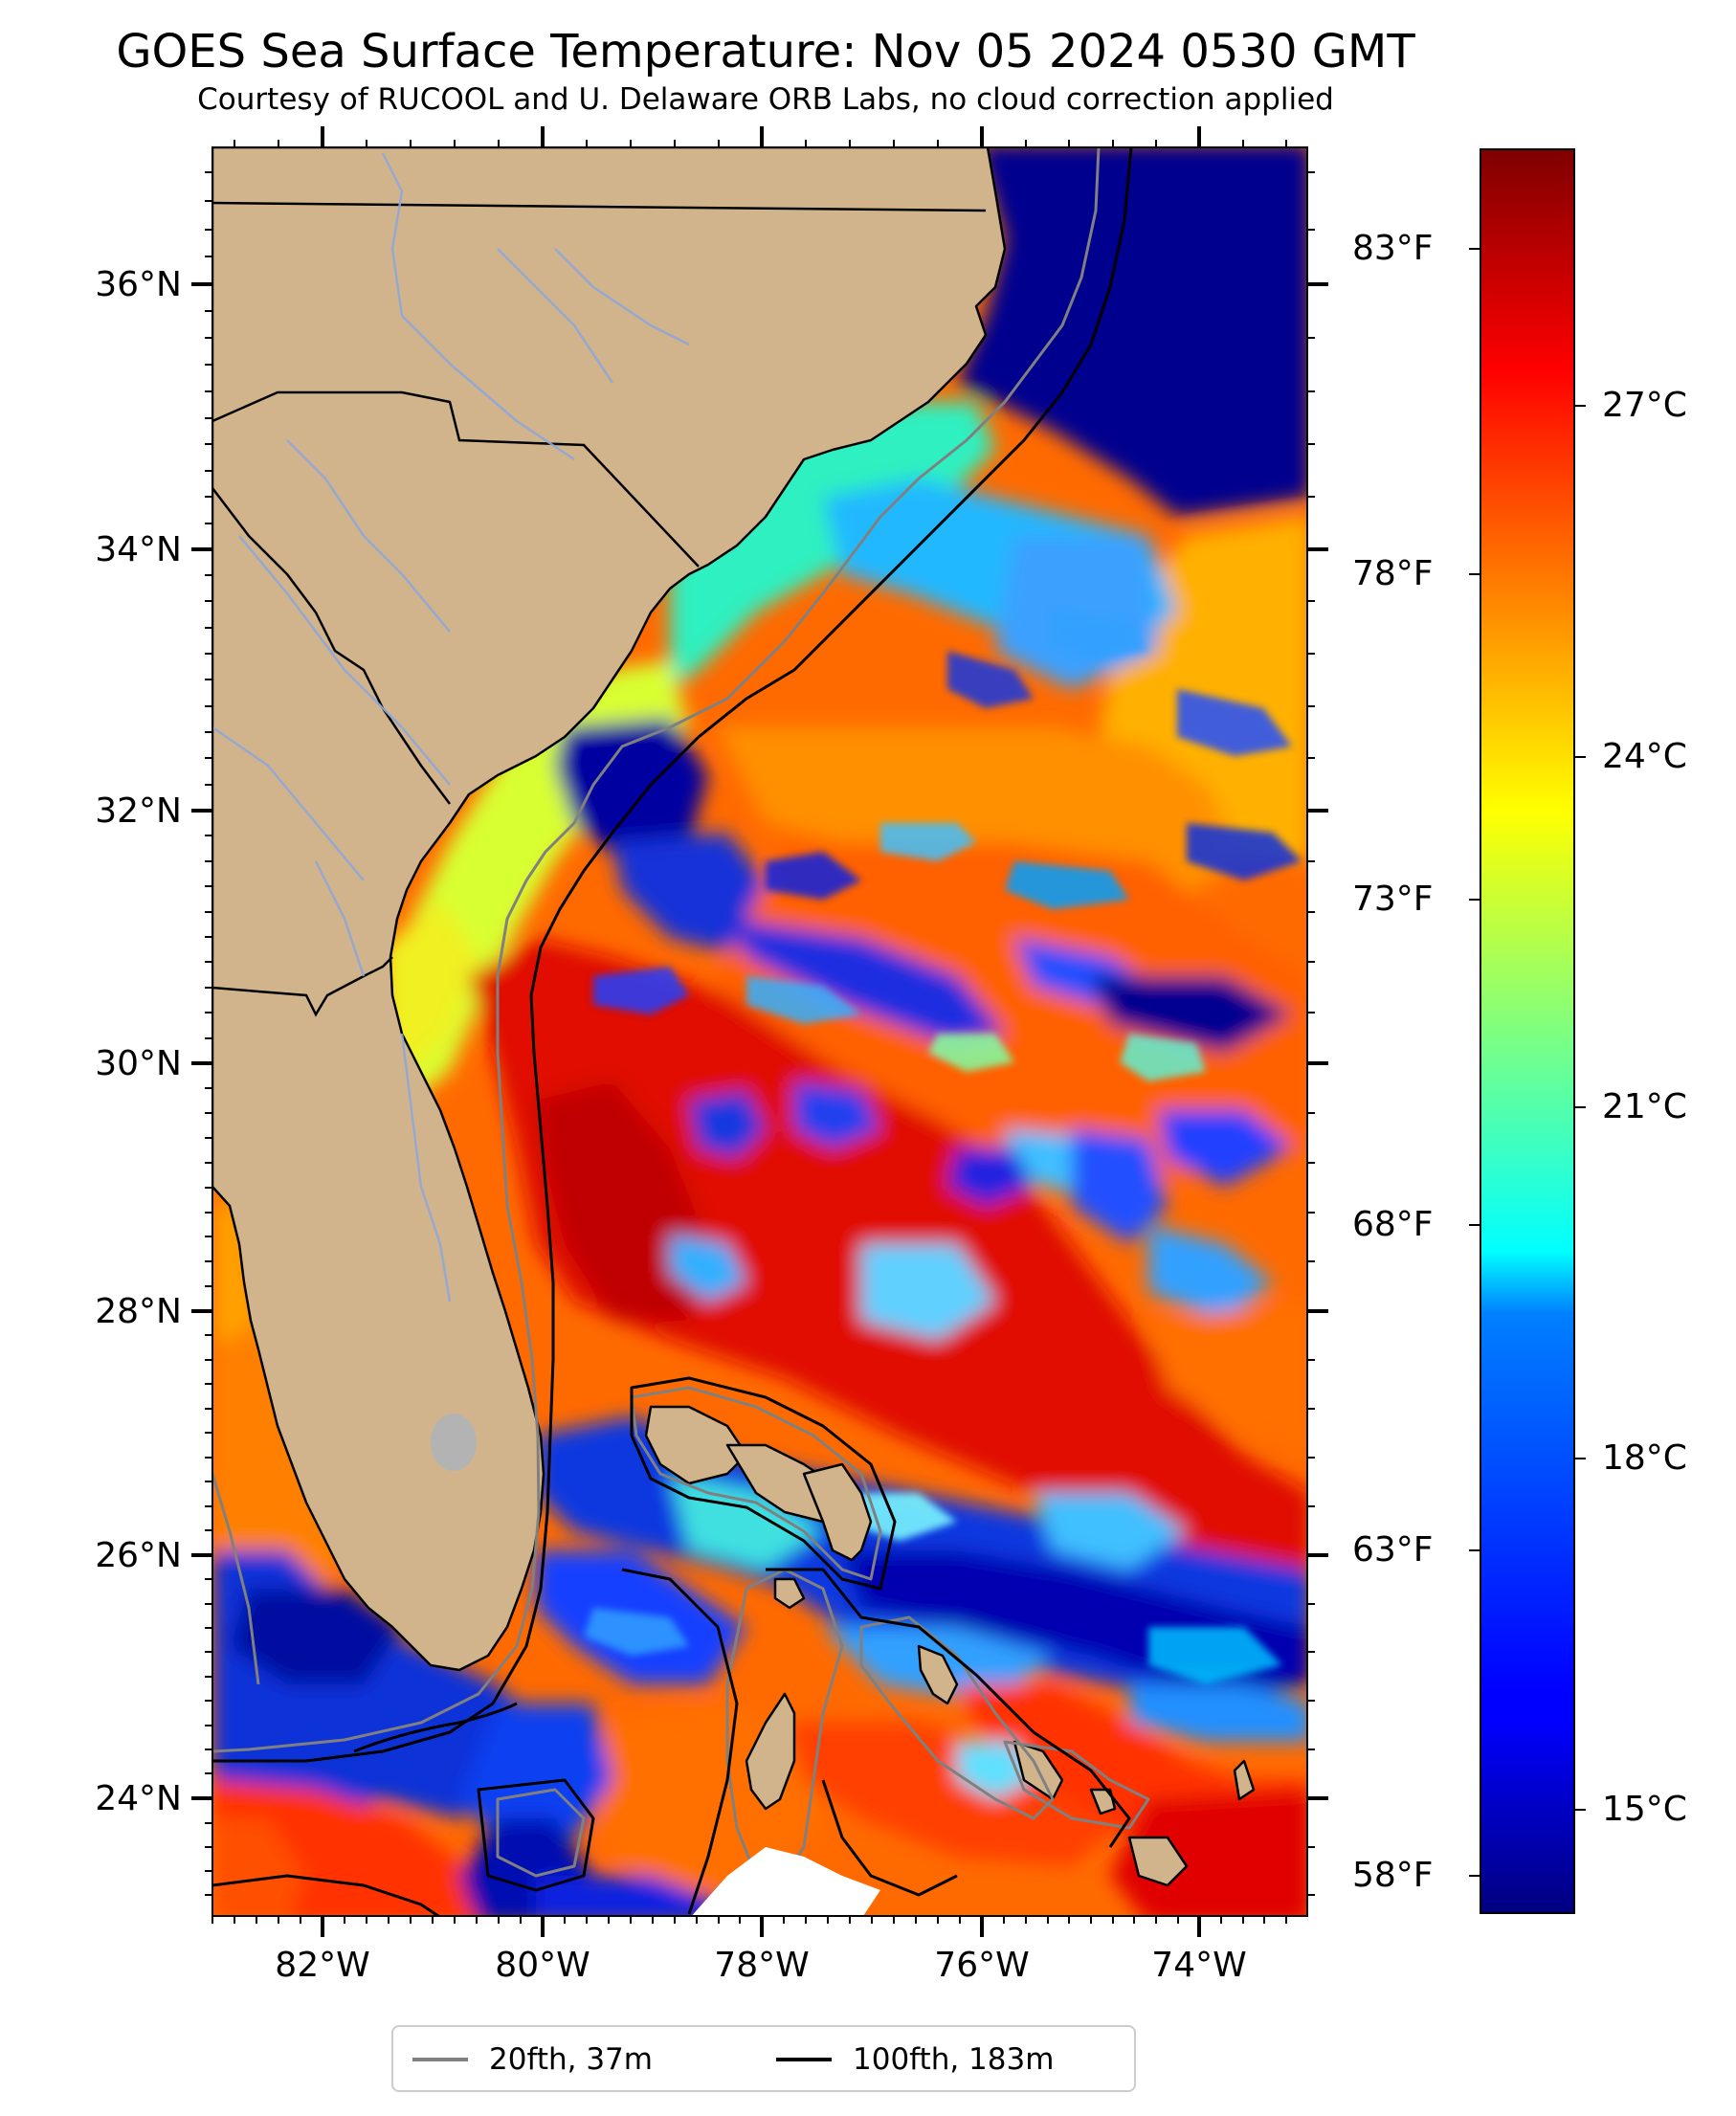 This screenshot has width=1736, height=2116. I want to click on colorbar-label-27c: 27°C, so click(1644, 405).